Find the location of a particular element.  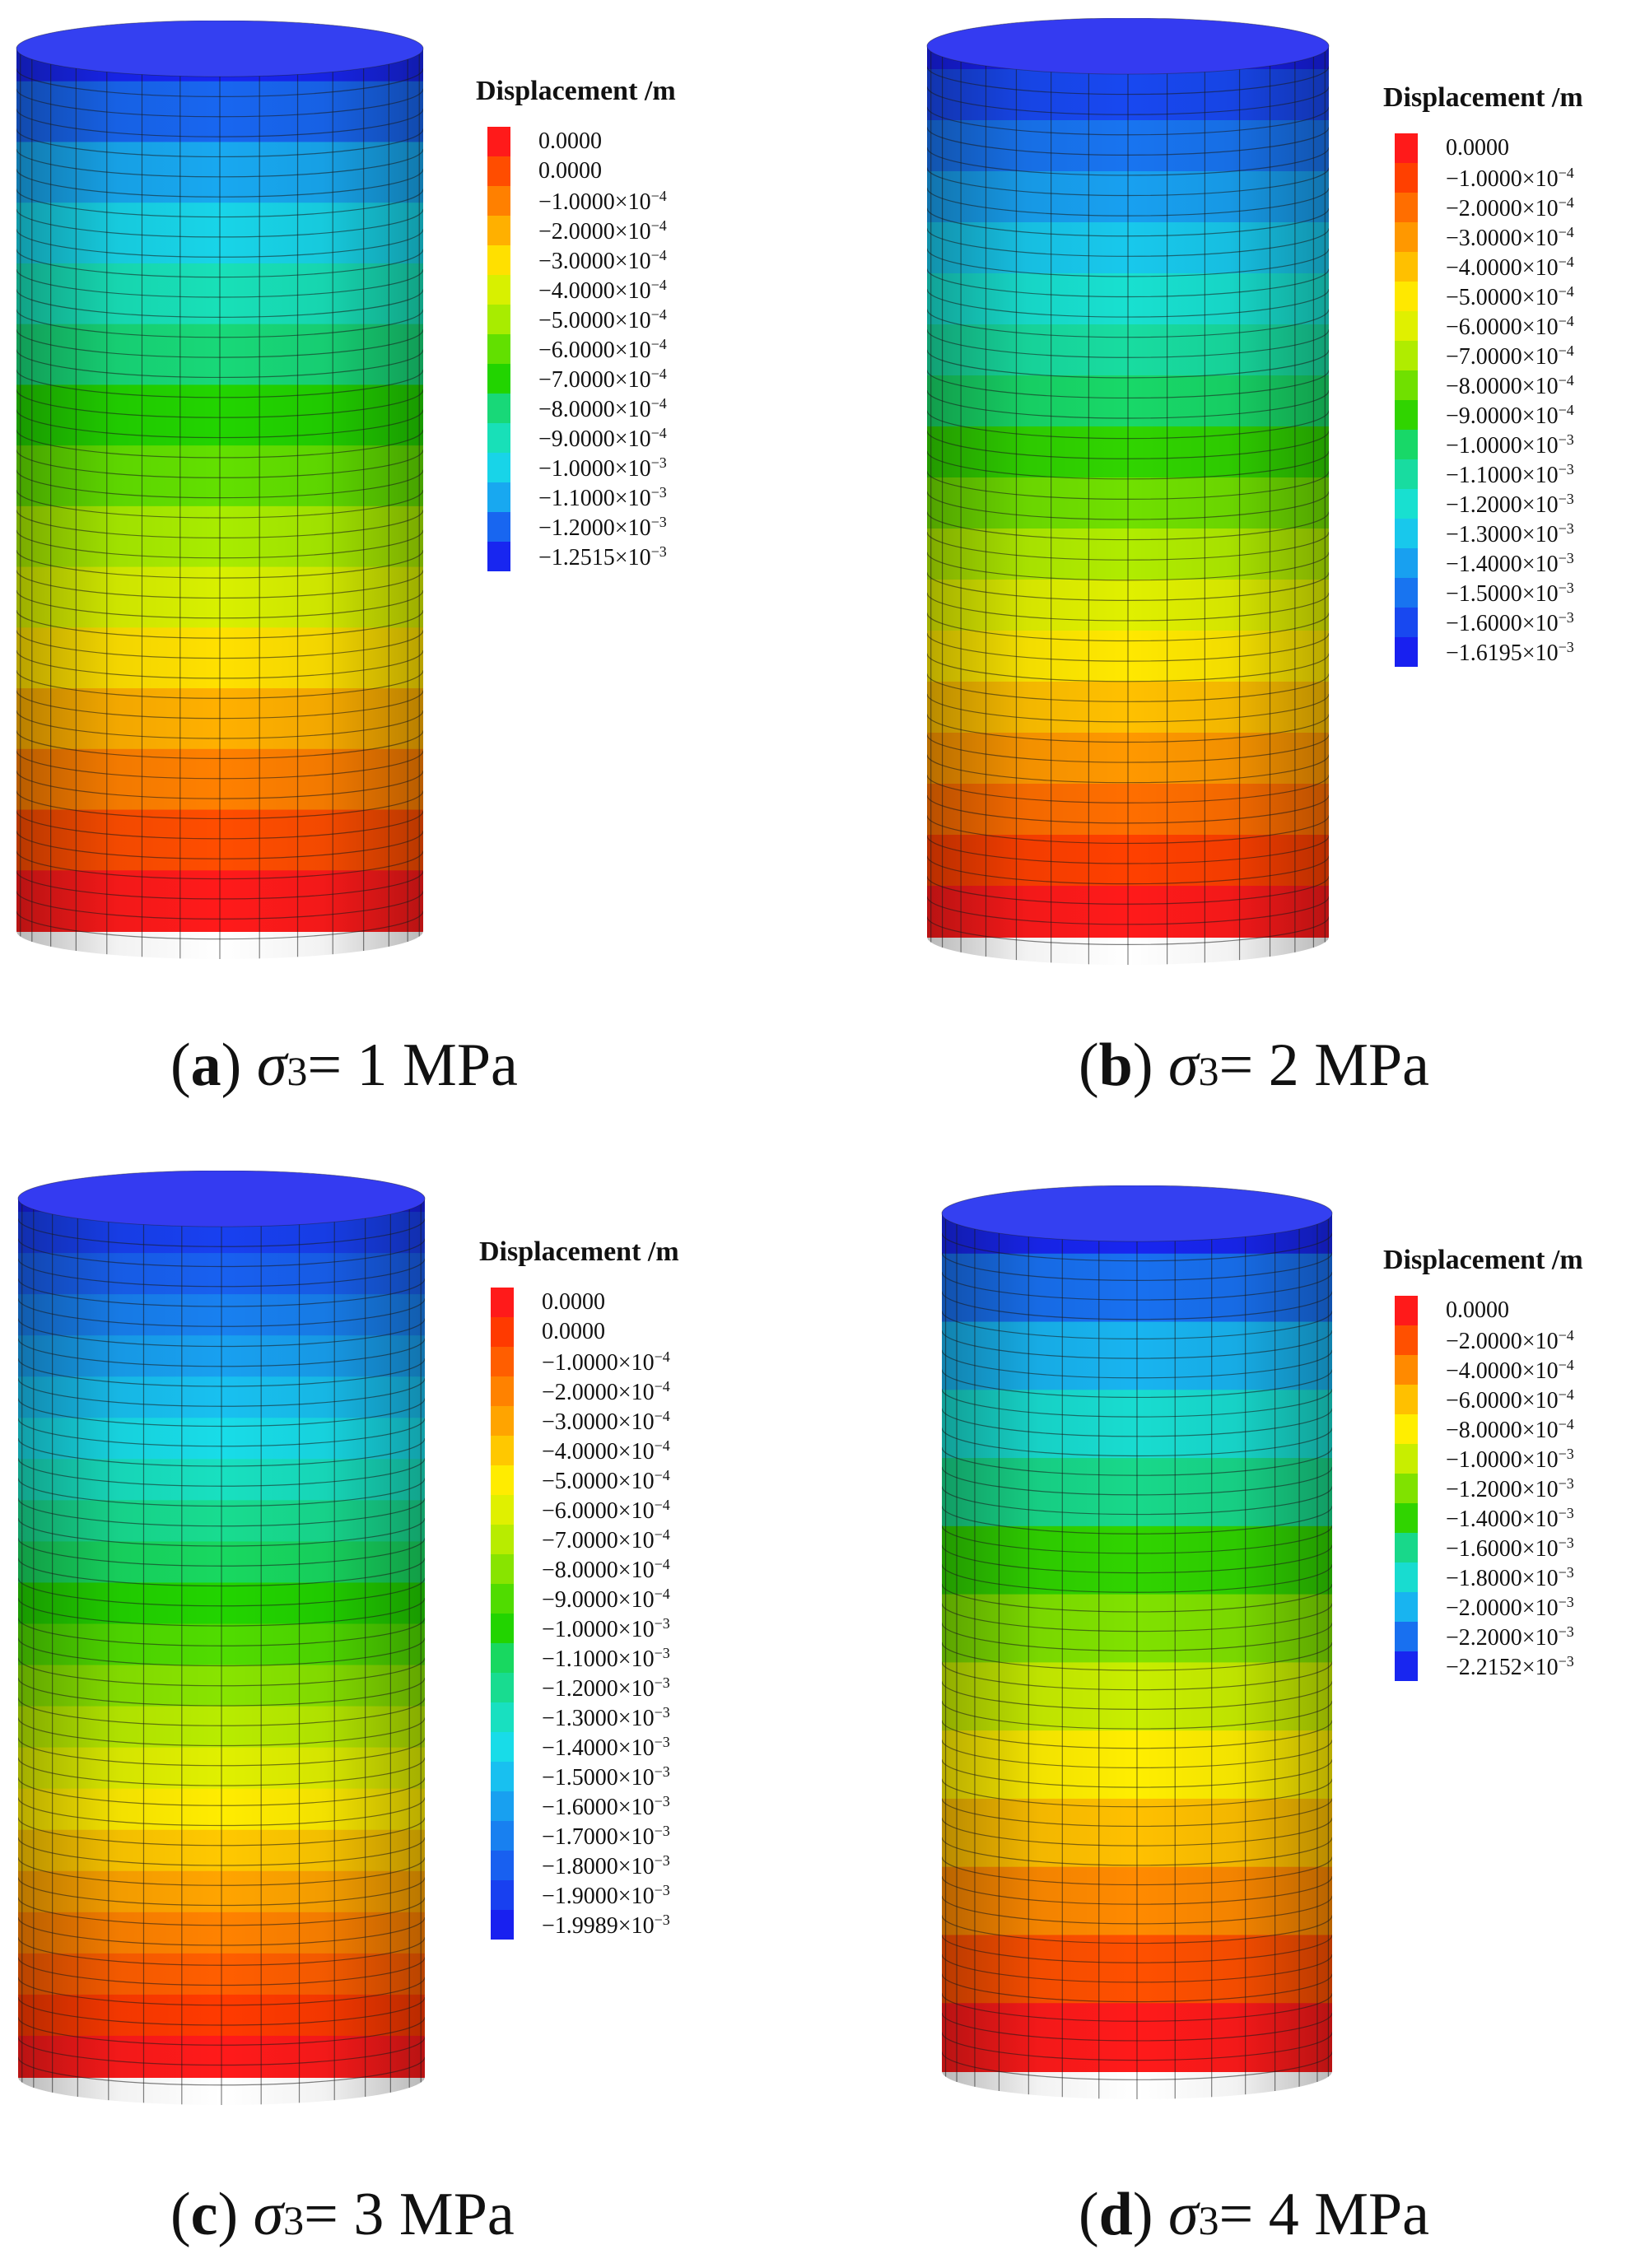

legend-title-c: Displacement /m is located at coordinates (579, 1251).